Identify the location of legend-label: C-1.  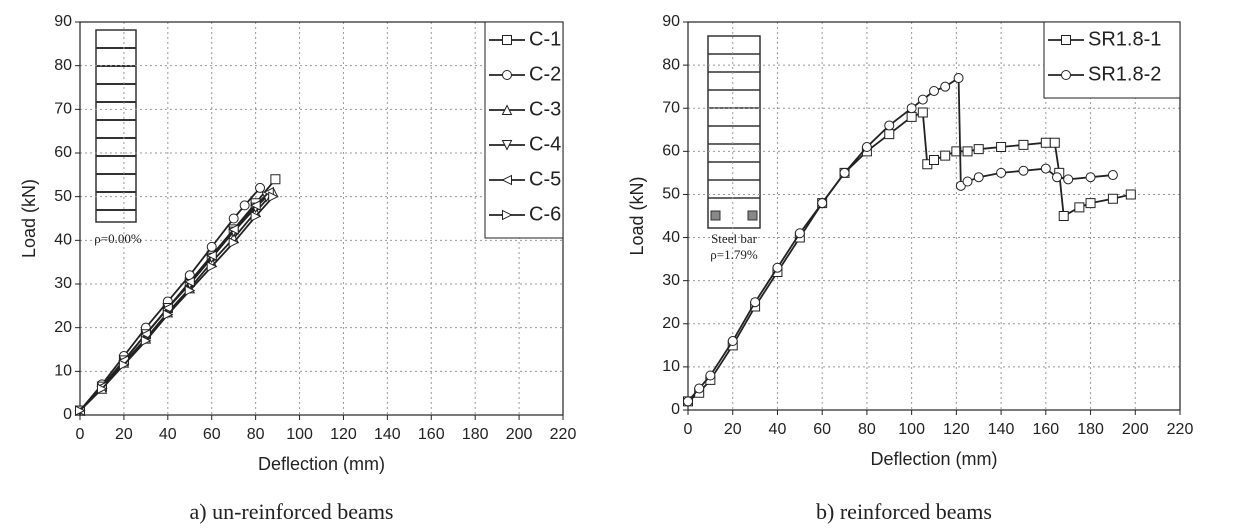
(545, 39).